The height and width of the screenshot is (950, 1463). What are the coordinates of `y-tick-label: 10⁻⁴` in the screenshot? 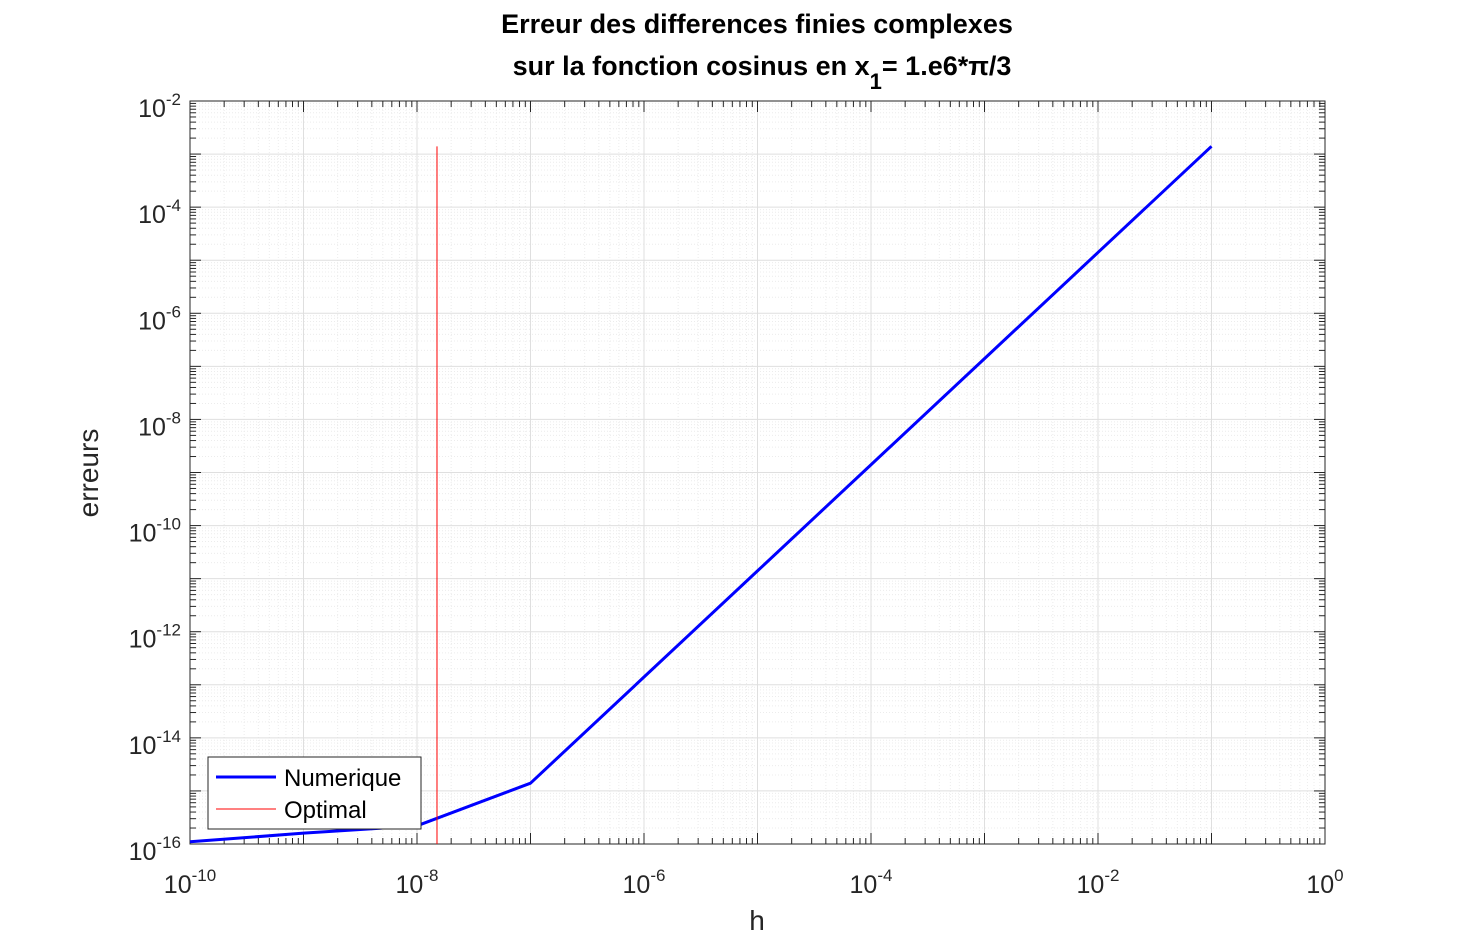 It's located at (159, 212).